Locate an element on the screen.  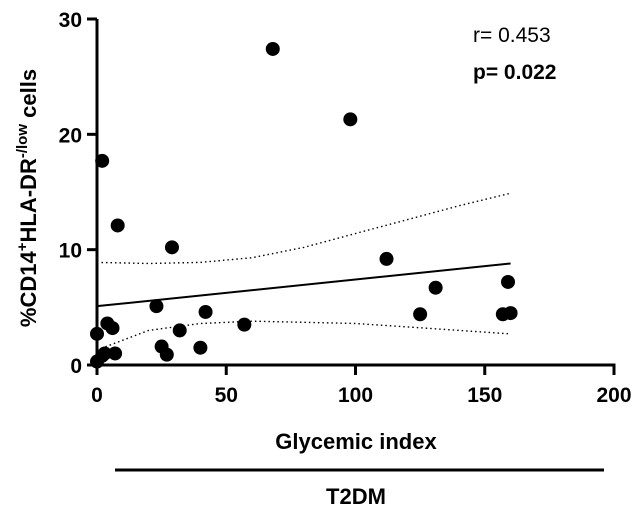
x-tick-label: 100 is located at coordinates (355, 395).